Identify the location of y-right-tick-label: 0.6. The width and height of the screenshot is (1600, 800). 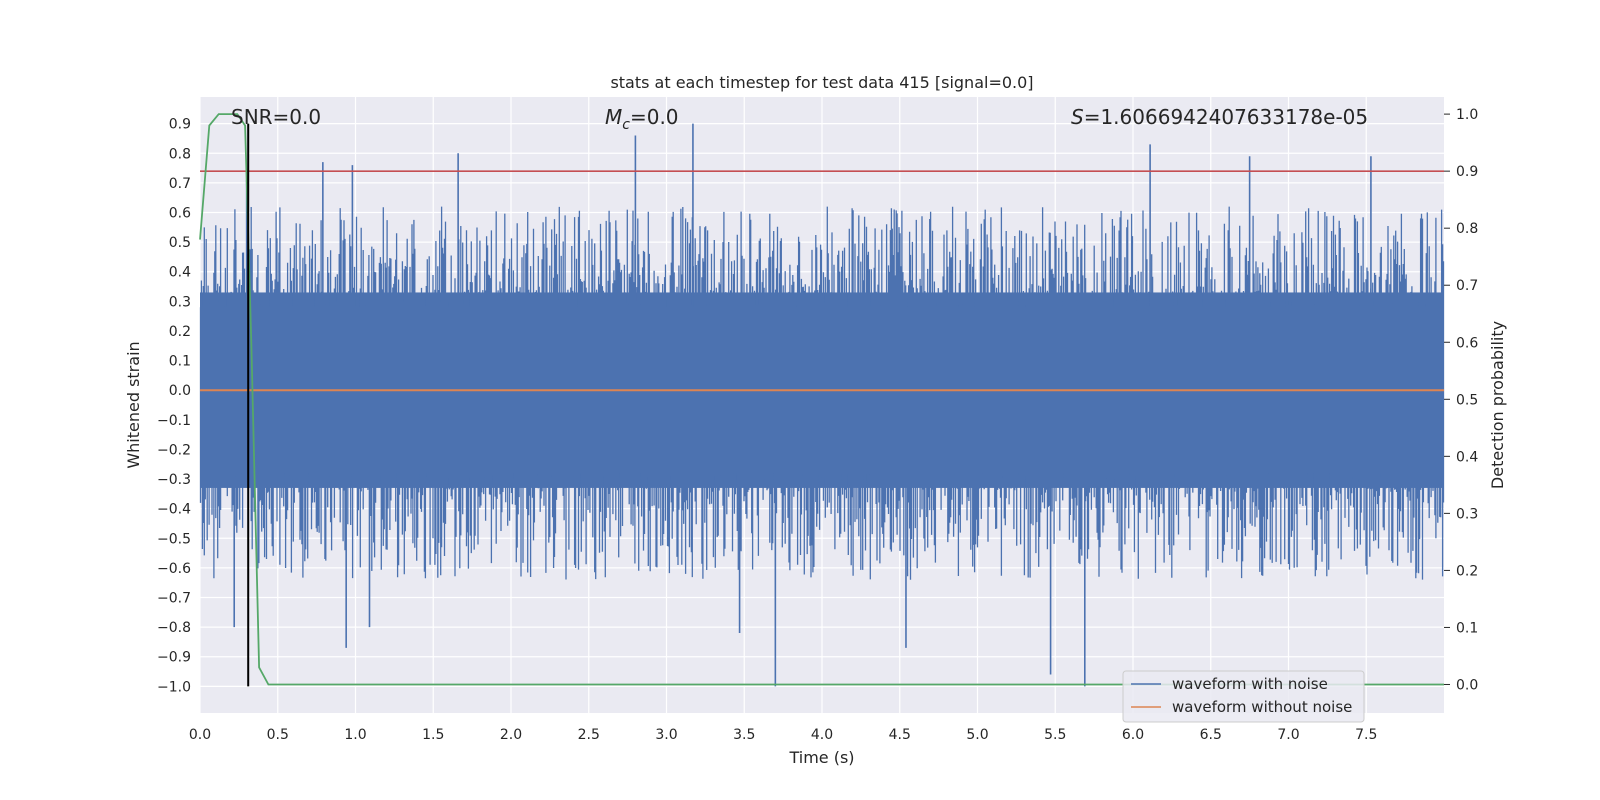
(1467, 343).